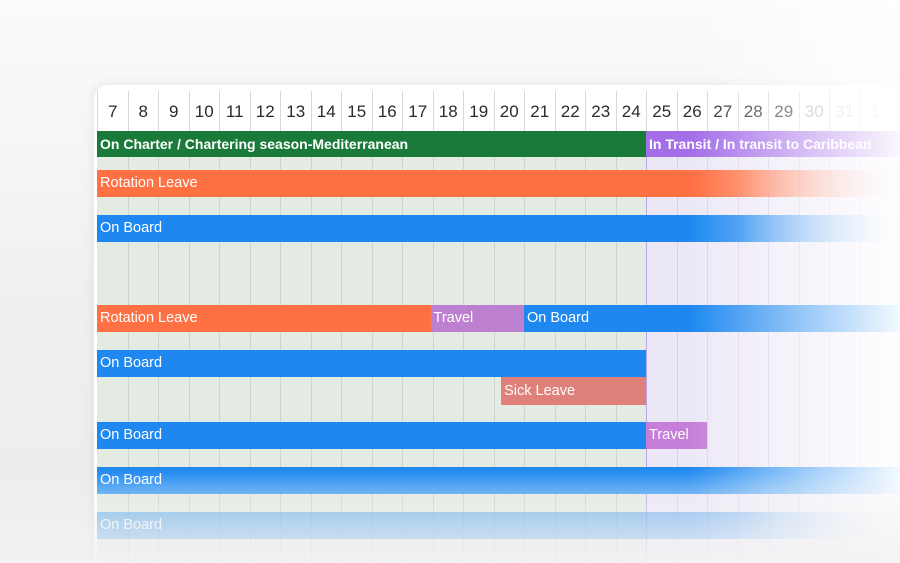 Image resolution: width=900 pixels, height=563 pixels. Describe the element at coordinates (509, 111) in the screenshot. I see `day-cell: 20` at that location.